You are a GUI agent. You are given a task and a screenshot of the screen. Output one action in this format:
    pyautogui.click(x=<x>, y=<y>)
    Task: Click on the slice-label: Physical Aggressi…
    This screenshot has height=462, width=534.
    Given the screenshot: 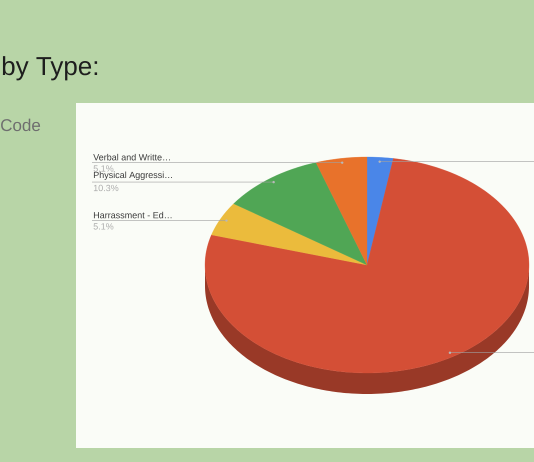 What is the action you would take?
    pyautogui.click(x=133, y=175)
    